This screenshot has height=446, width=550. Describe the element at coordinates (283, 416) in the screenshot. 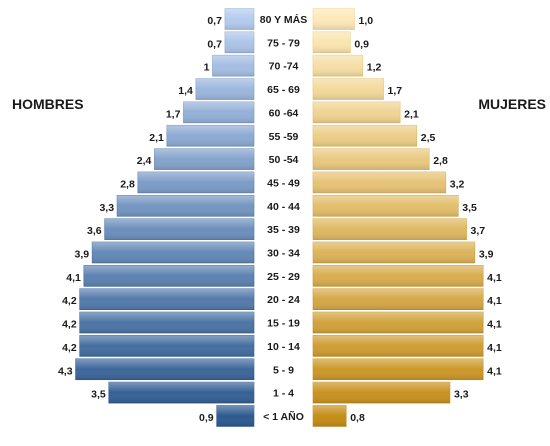

I see `age-label-17: < 1 AÑO` at that location.